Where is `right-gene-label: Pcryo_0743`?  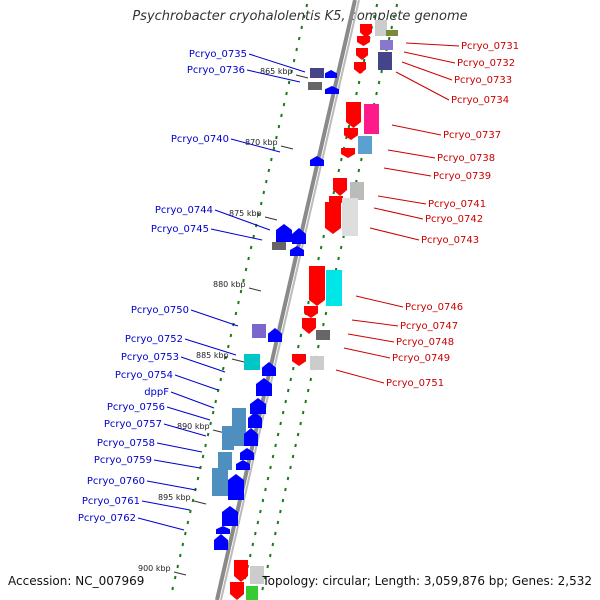 right-gene-label: Pcryo_0743 is located at coordinates (450, 240).